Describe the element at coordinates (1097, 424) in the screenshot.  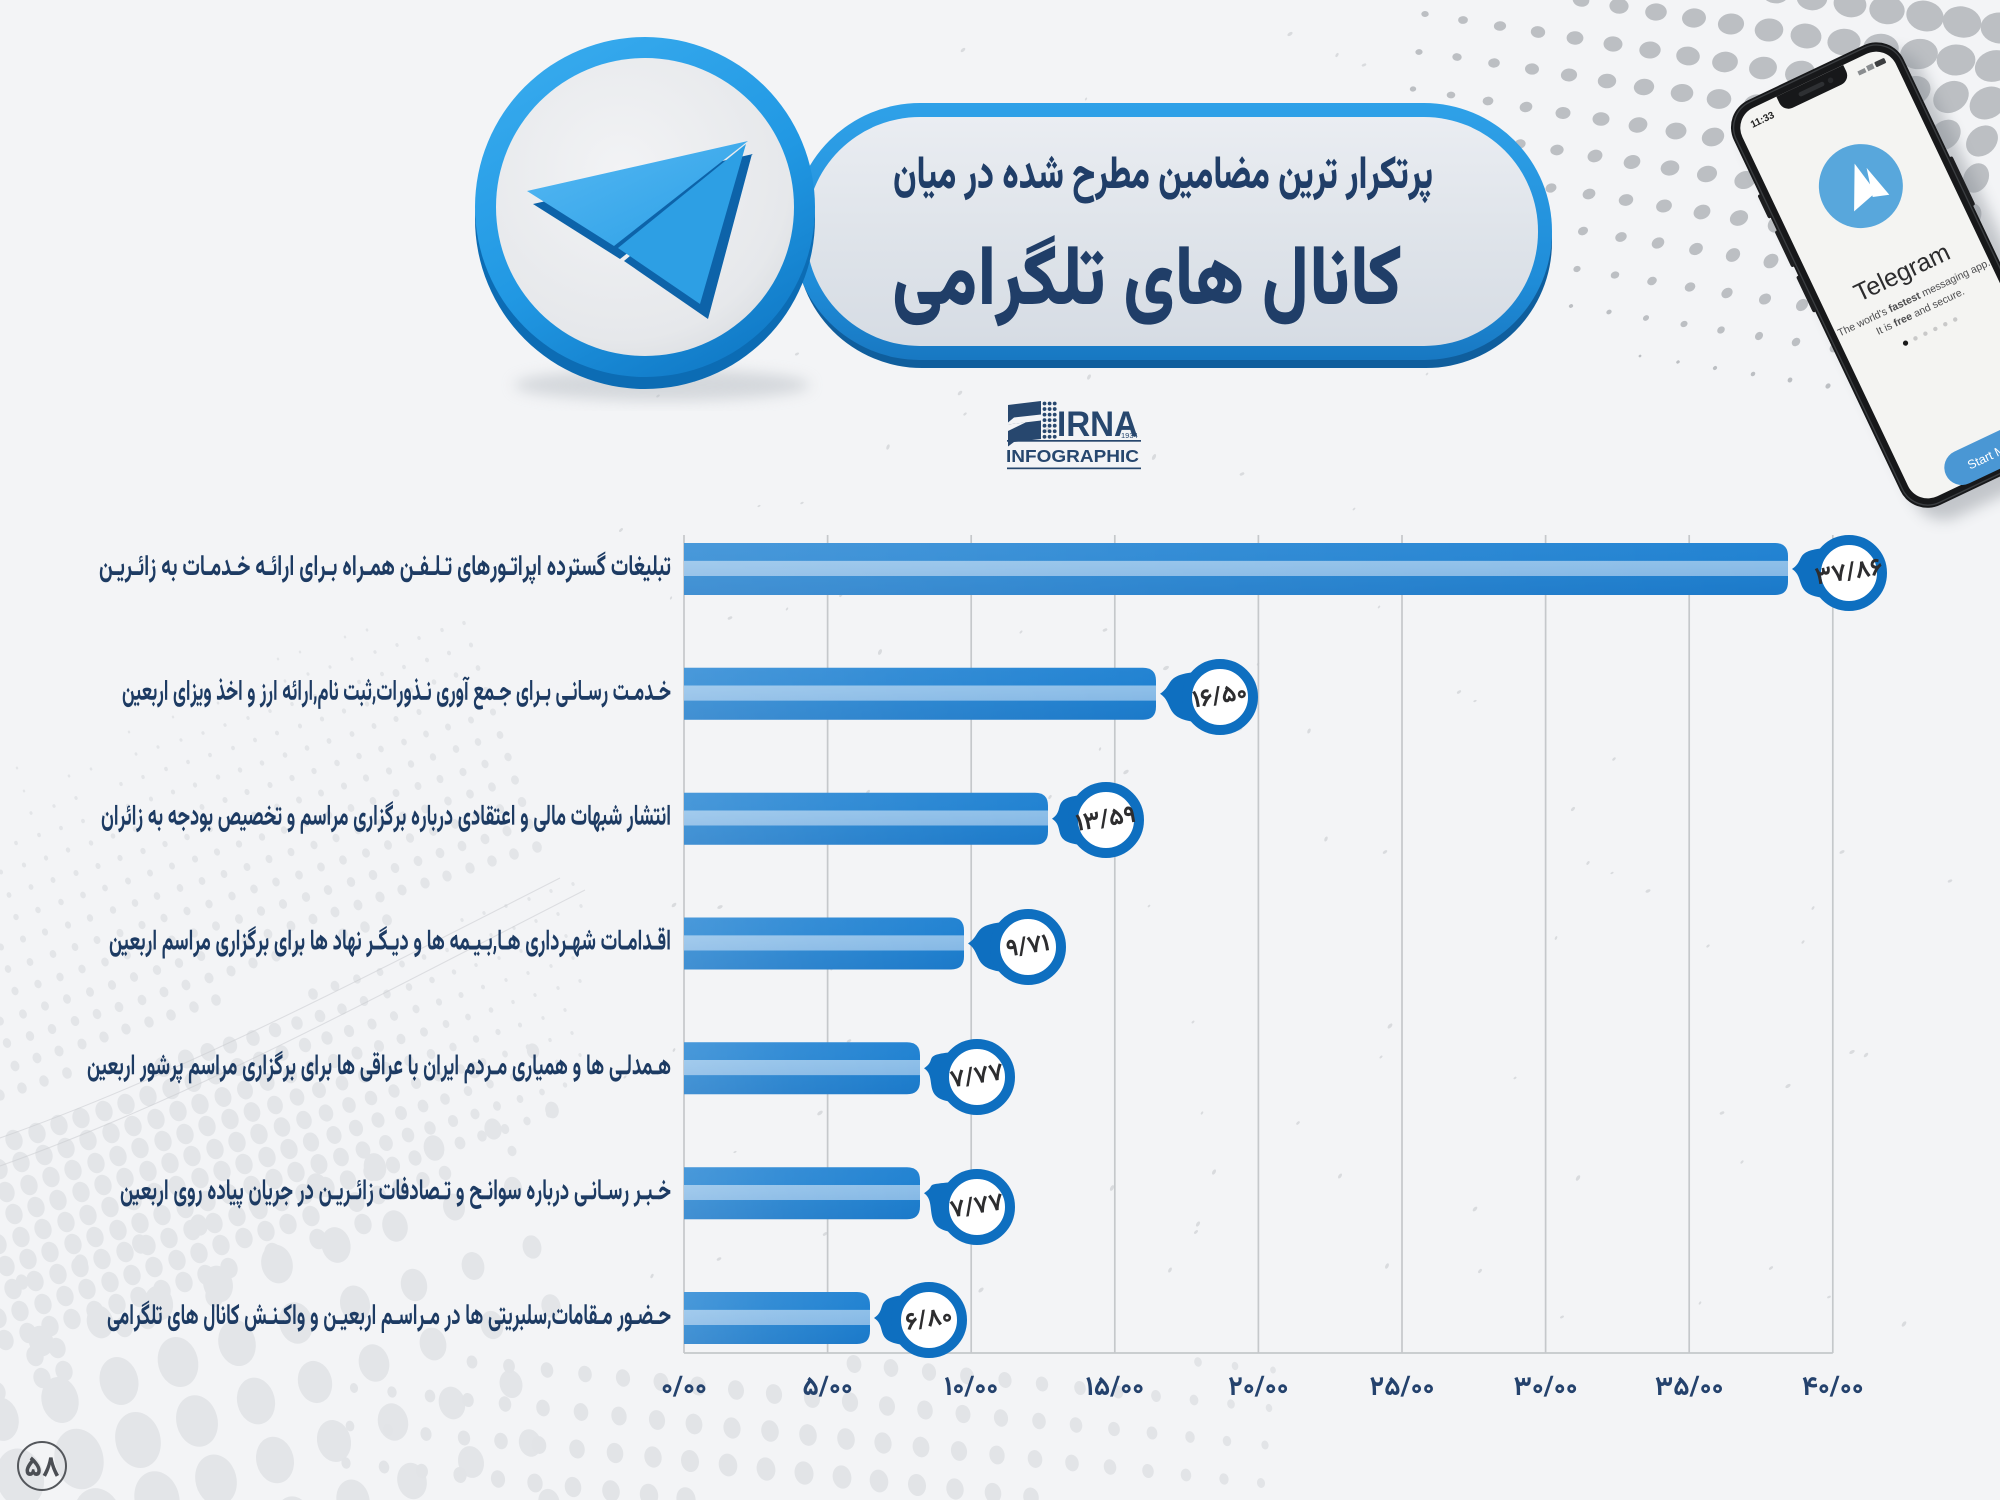
I see `svg-text: IRNA` at that location.